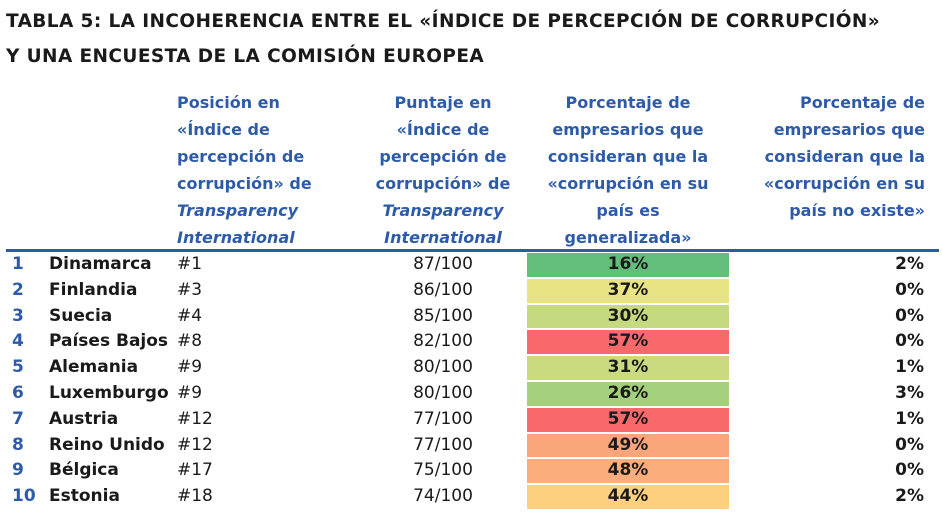 This screenshot has width=942, height=517. I want to click on table-row: 3 Suecia #4 85/100 30% 0%, so click(471, 317).